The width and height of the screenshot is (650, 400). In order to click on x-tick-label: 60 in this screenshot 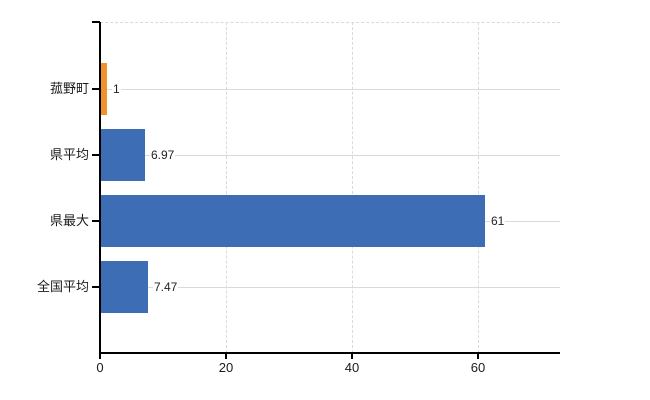, I will do `click(478, 367)`.